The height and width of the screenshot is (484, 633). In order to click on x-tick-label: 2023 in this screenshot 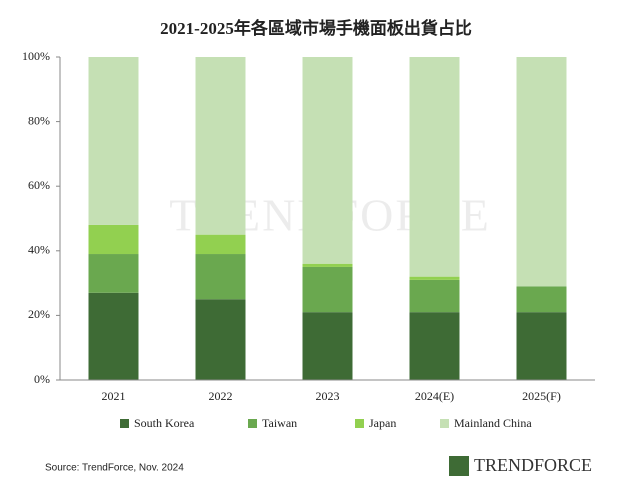, I will do `click(328, 396)`.